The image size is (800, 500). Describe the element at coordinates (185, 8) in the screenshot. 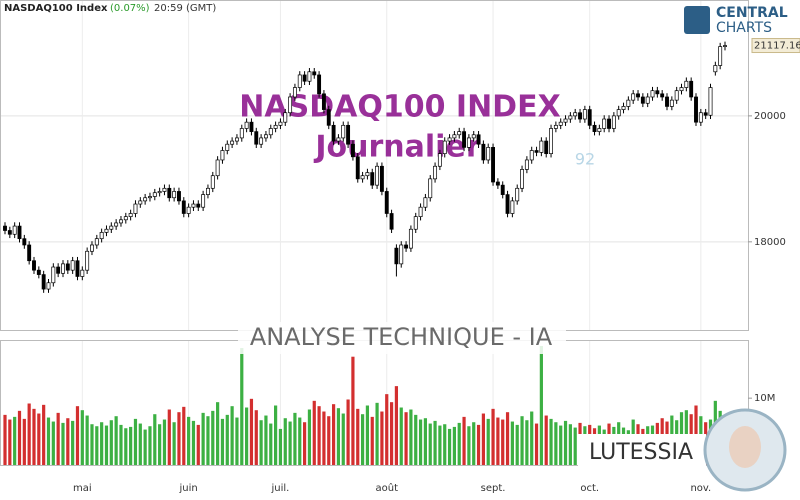

I see `time-label: 20:59 (GMT)` at that location.